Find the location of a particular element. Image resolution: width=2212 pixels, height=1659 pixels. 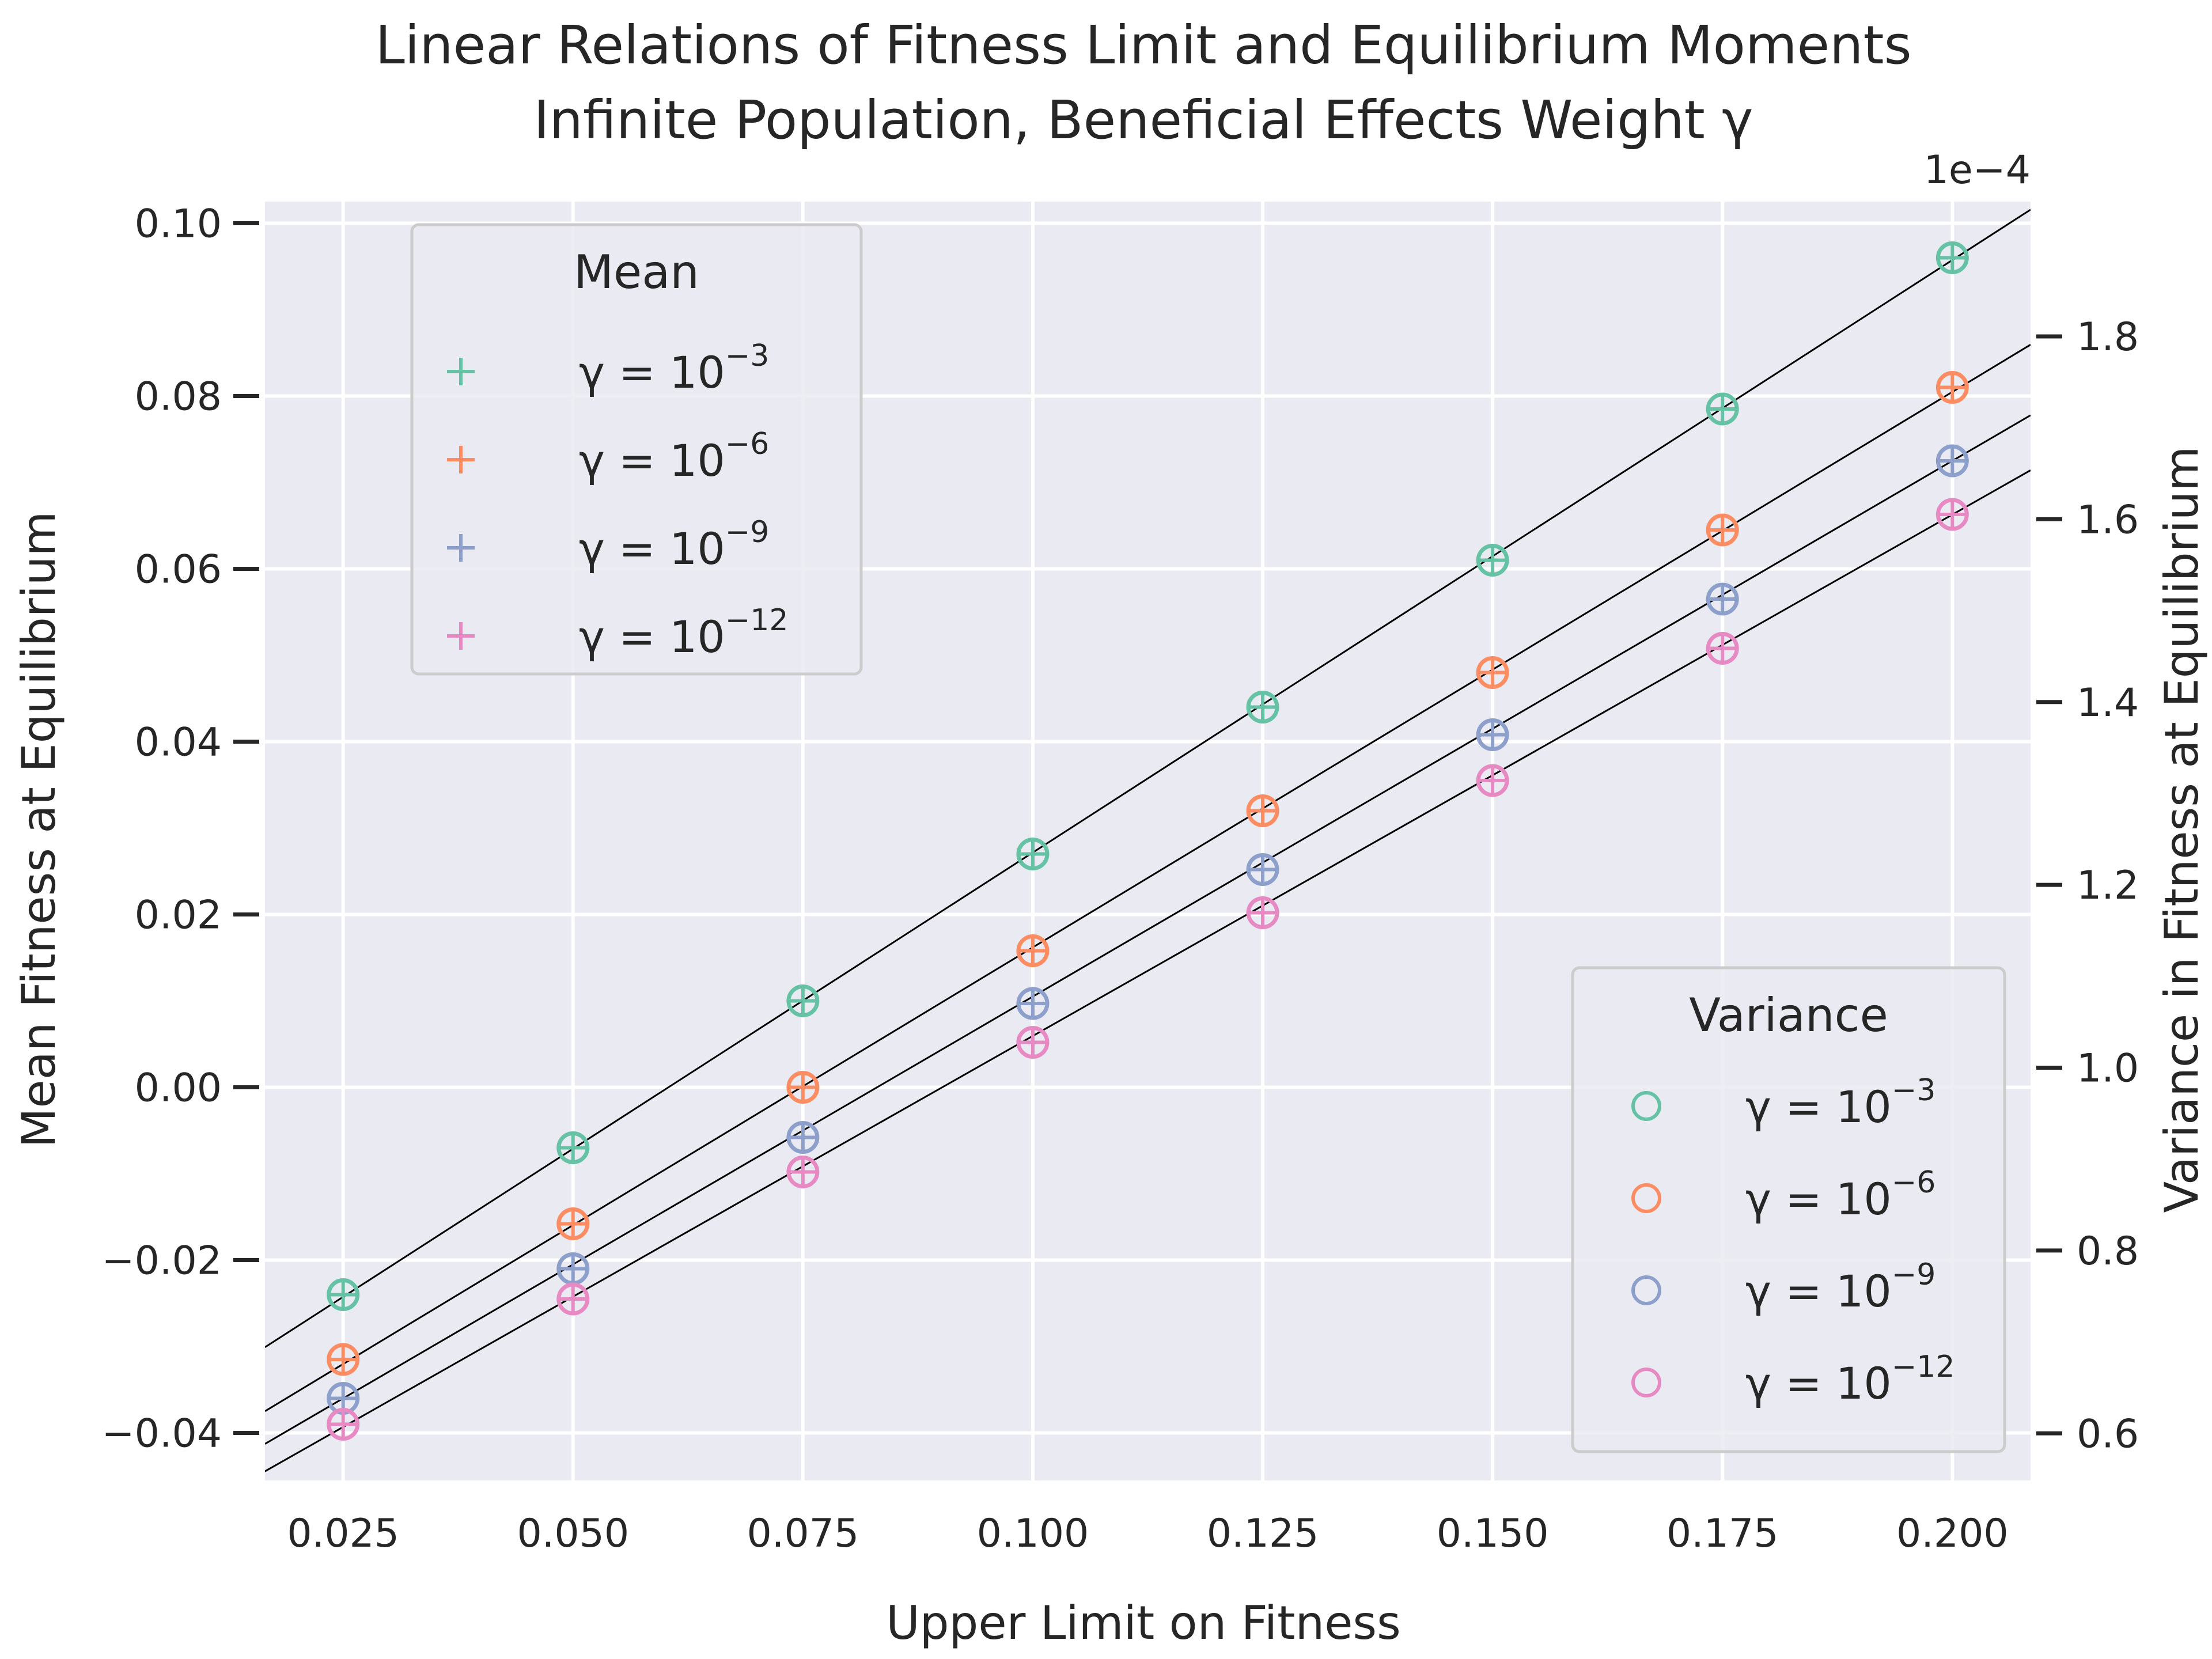

y2-tick-label: 0.8 is located at coordinates (2108, 1251).